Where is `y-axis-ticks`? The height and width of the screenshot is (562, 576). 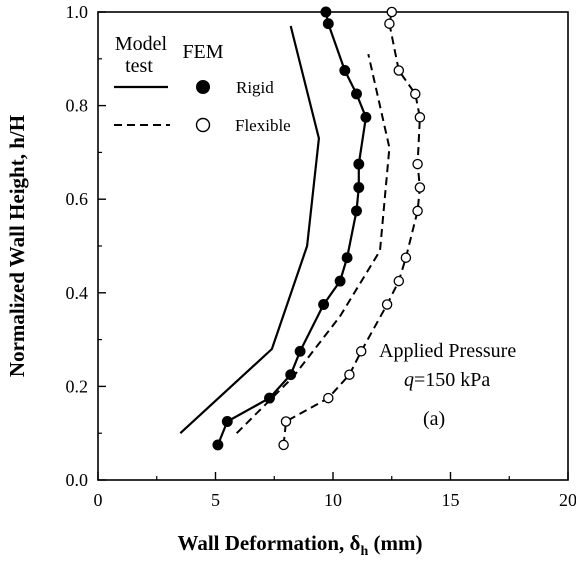 y-axis-ticks is located at coordinates (102, 246).